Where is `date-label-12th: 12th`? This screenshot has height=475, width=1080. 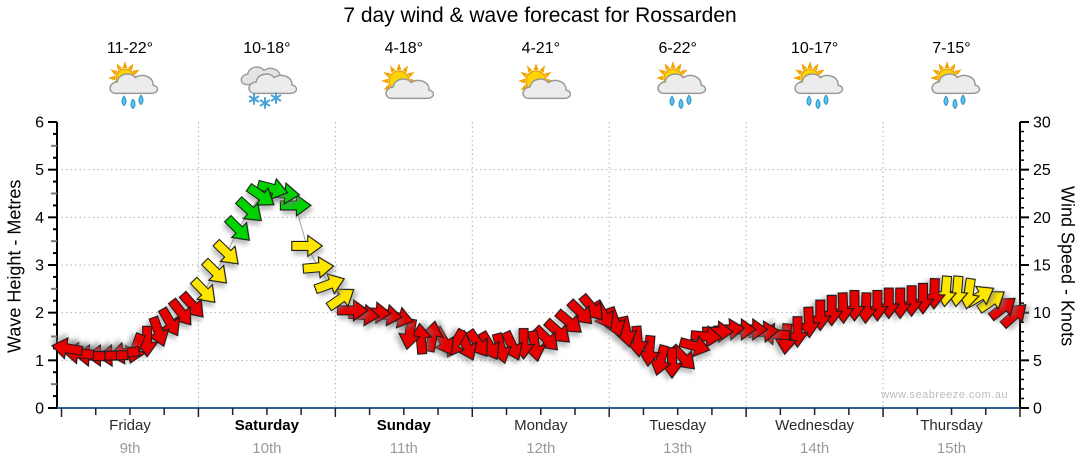
date-label-12th: 12th is located at coordinates (541, 448).